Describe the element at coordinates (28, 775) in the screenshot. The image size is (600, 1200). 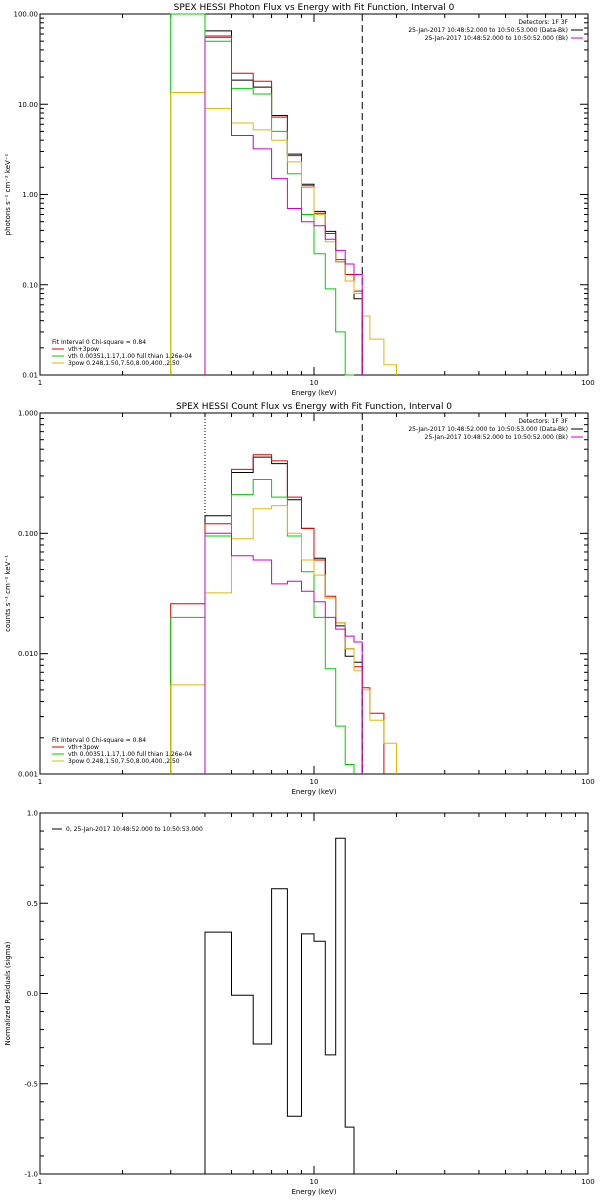
I see `y-tick-label: 0.001` at that location.